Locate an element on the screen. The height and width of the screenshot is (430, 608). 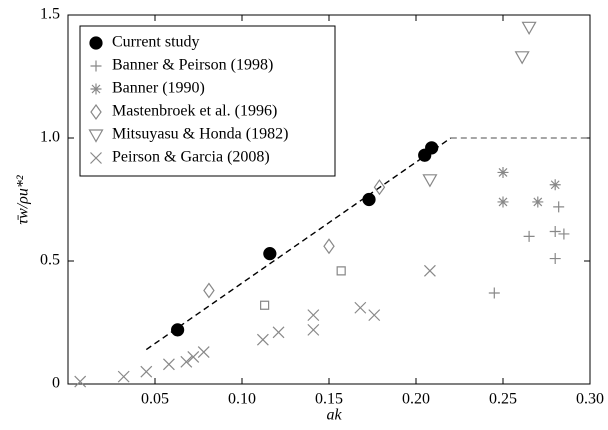
y-tick-label: 0.5 is located at coordinates (50, 260).